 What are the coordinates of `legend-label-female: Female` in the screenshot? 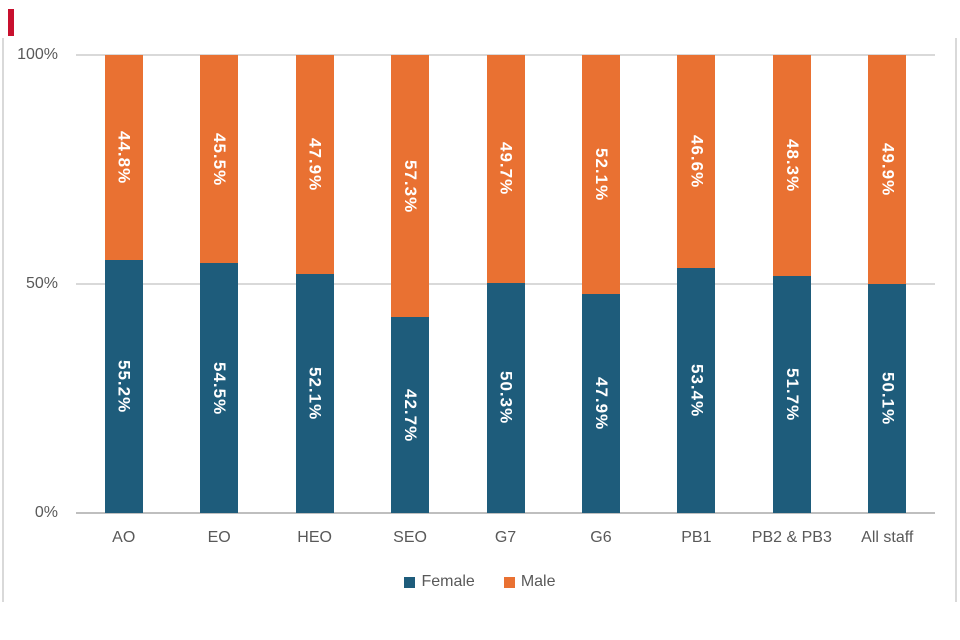 It's located at (448, 581).